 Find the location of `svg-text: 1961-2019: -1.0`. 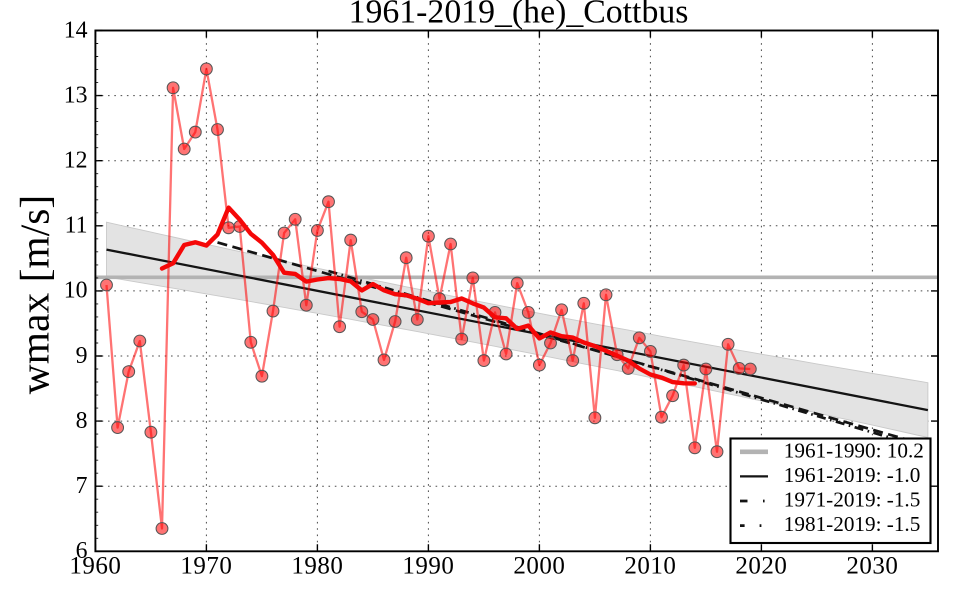

svg-text: 1961-2019: -1.0 is located at coordinates (852, 475).